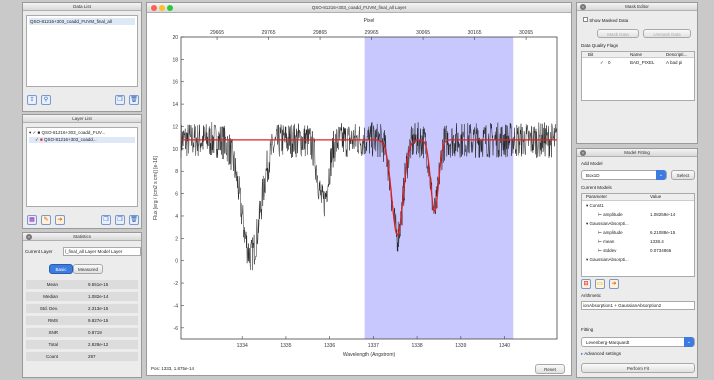 The width and height of the screenshot is (714, 380). Describe the element at coordinates (667, 33) in the screenshot. I see `unmask-data-button: Unmask Data` at that location.